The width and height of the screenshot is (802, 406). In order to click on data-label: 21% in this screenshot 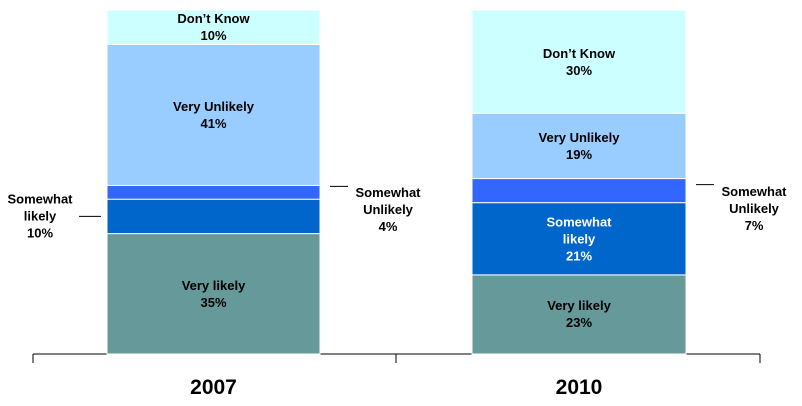, I will do `click(579, 256)`.